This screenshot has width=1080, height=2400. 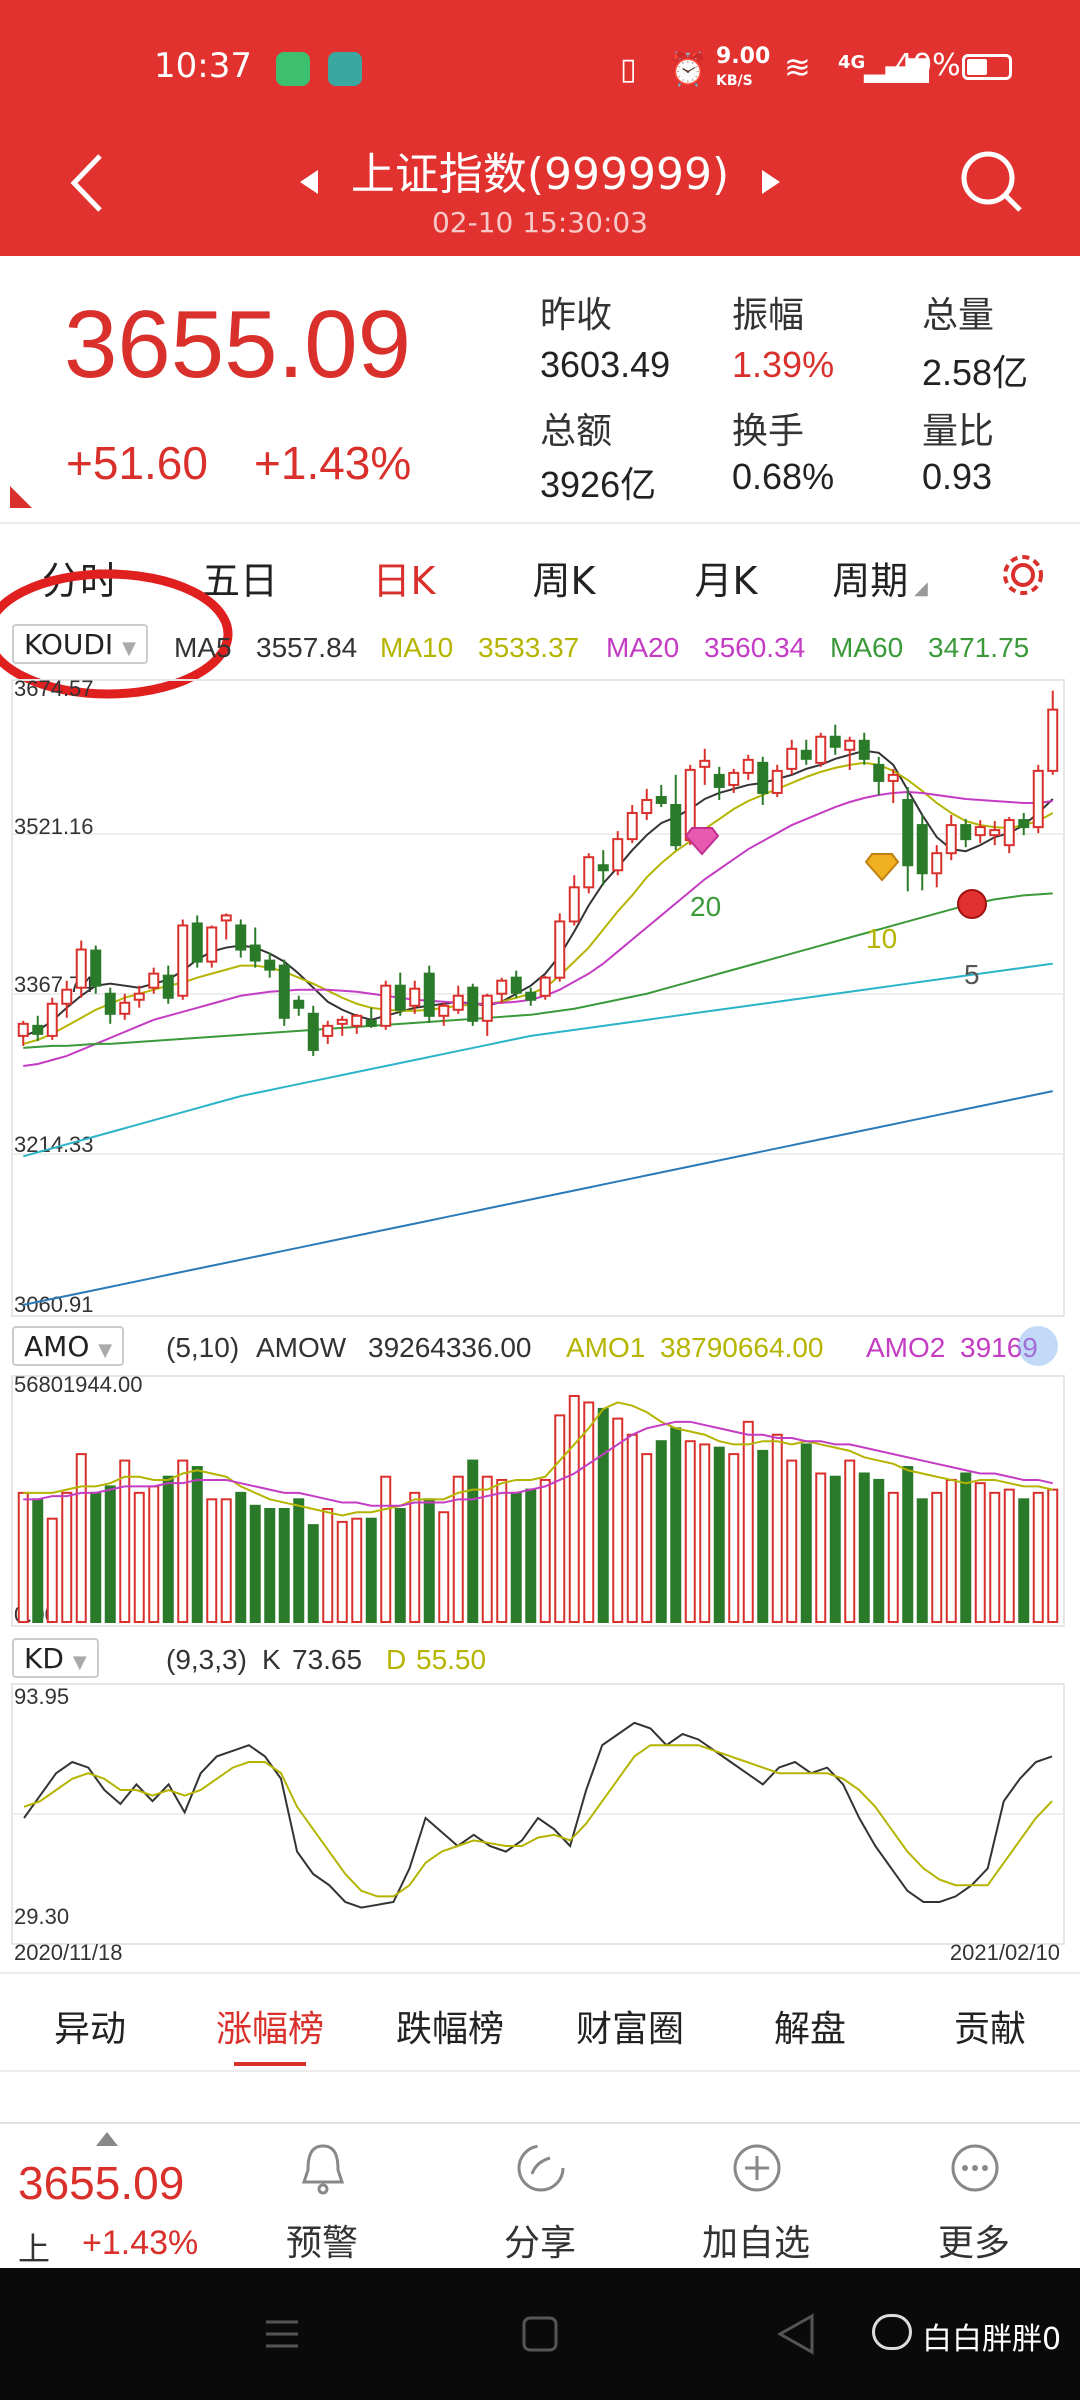 I want to click on ma10-line, so click(x=538, y=903).